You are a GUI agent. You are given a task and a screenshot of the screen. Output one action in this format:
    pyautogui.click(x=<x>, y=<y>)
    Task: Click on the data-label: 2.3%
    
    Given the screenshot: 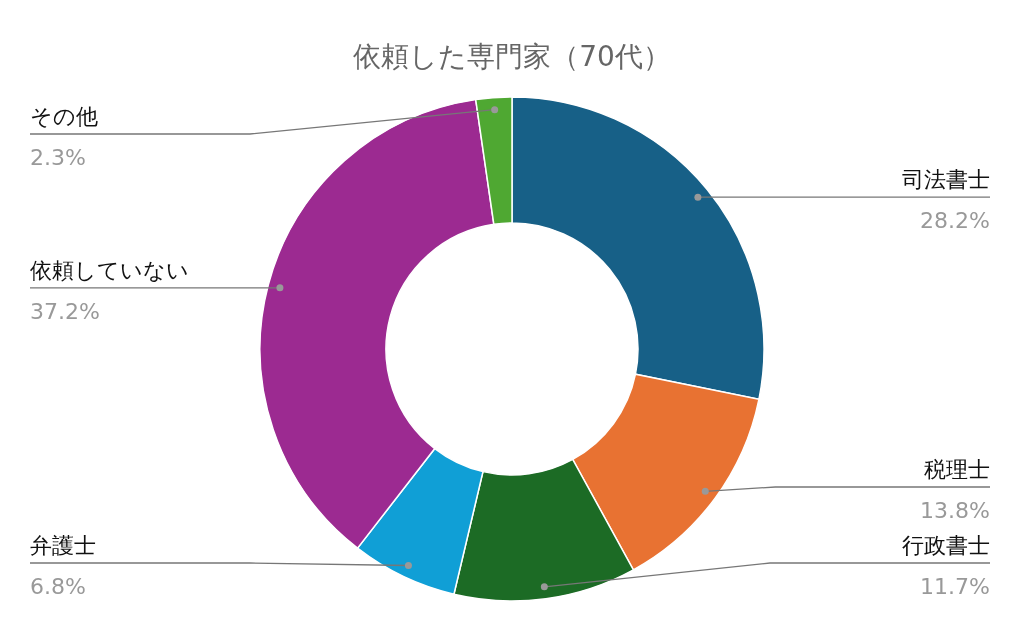 What is the action you would take?
    pyautogui.click(x=58, y=157)
    